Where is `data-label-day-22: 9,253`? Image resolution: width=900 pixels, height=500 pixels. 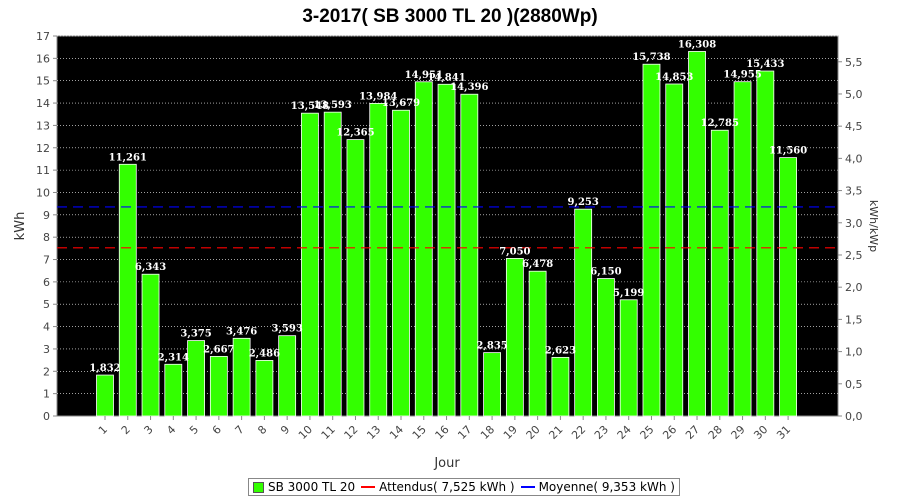
data-label-day-22: 9,253 is located at coordinates (583, 202).